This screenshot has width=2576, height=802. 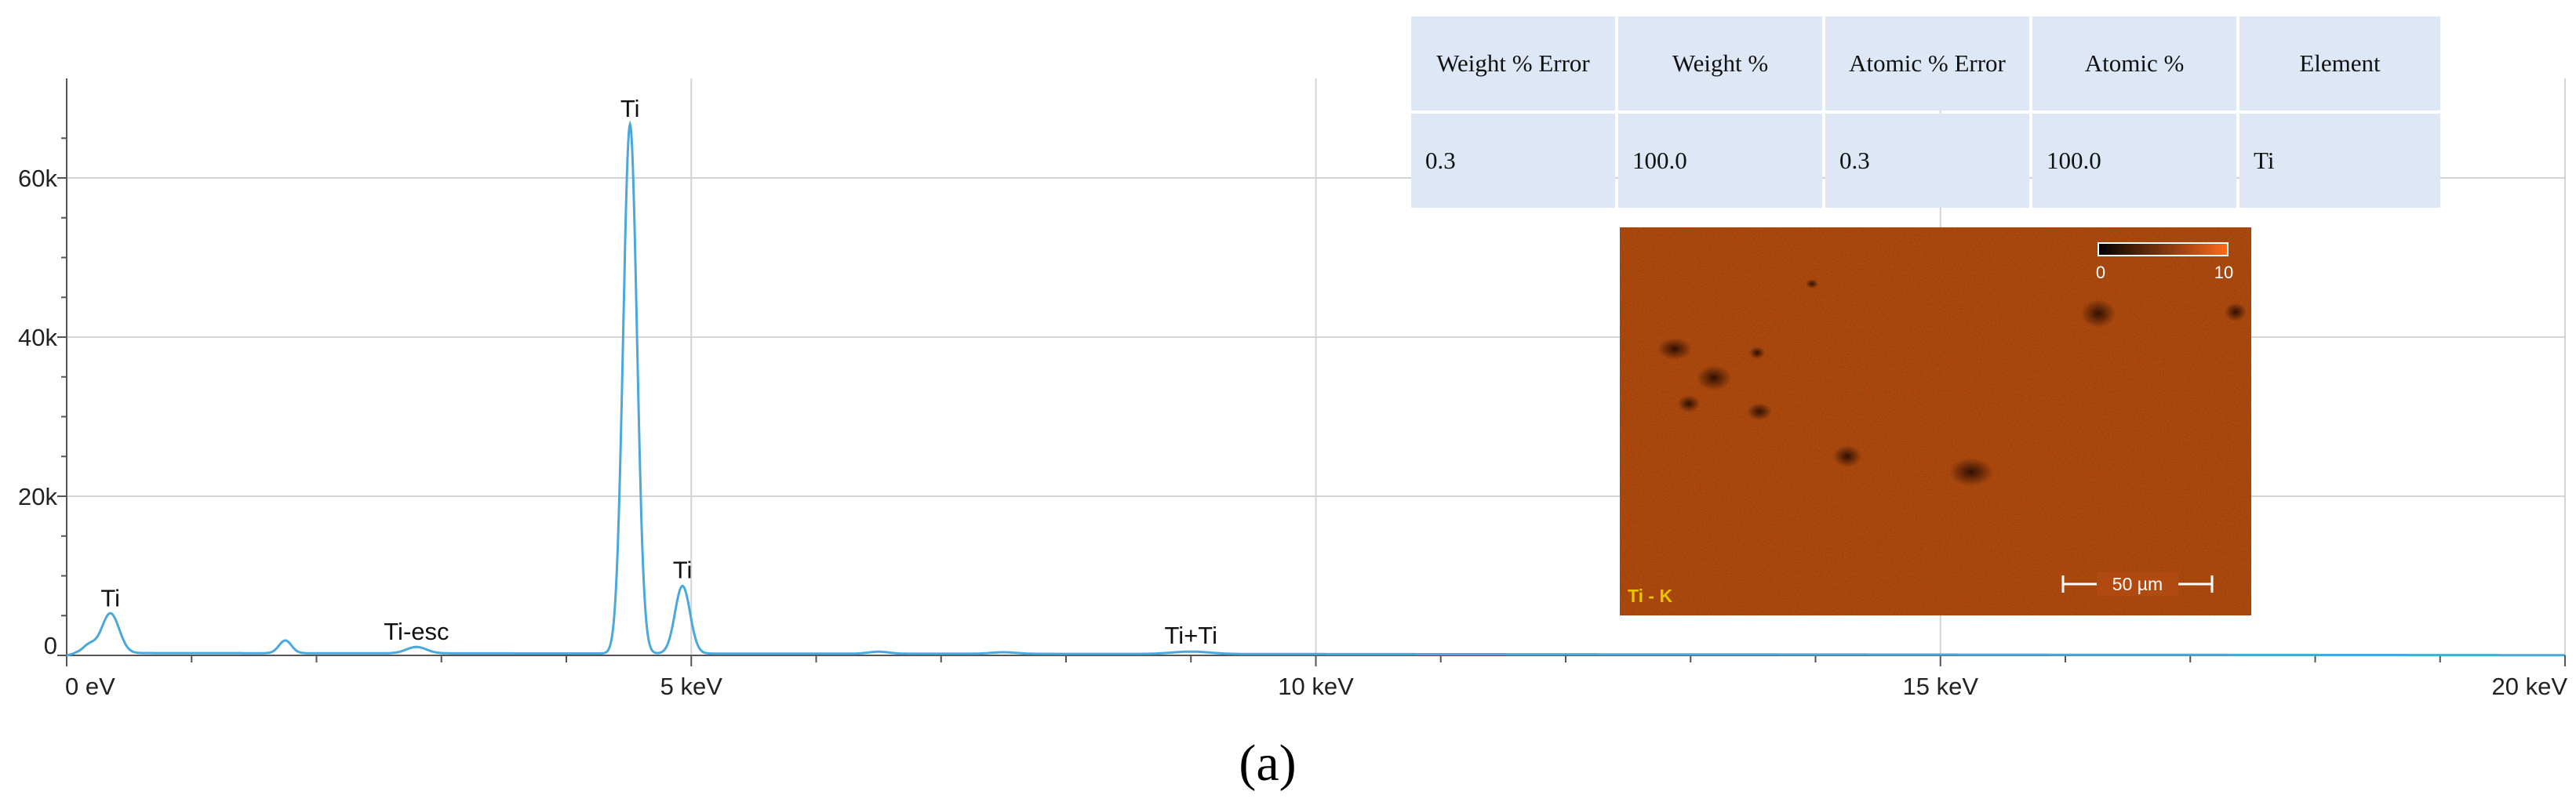 I want to click on intensity-scale-bar, so click(x=2163, y=249).